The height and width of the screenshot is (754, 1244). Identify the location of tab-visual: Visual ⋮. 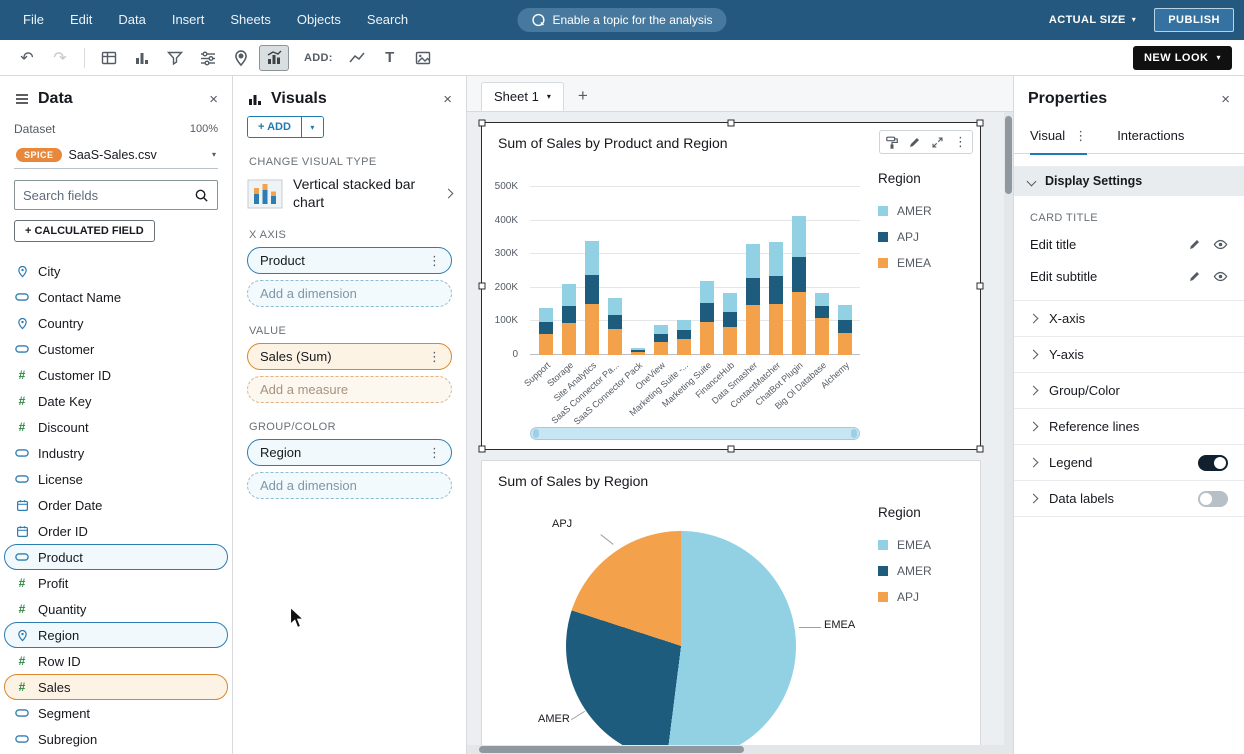
(1059, 136).